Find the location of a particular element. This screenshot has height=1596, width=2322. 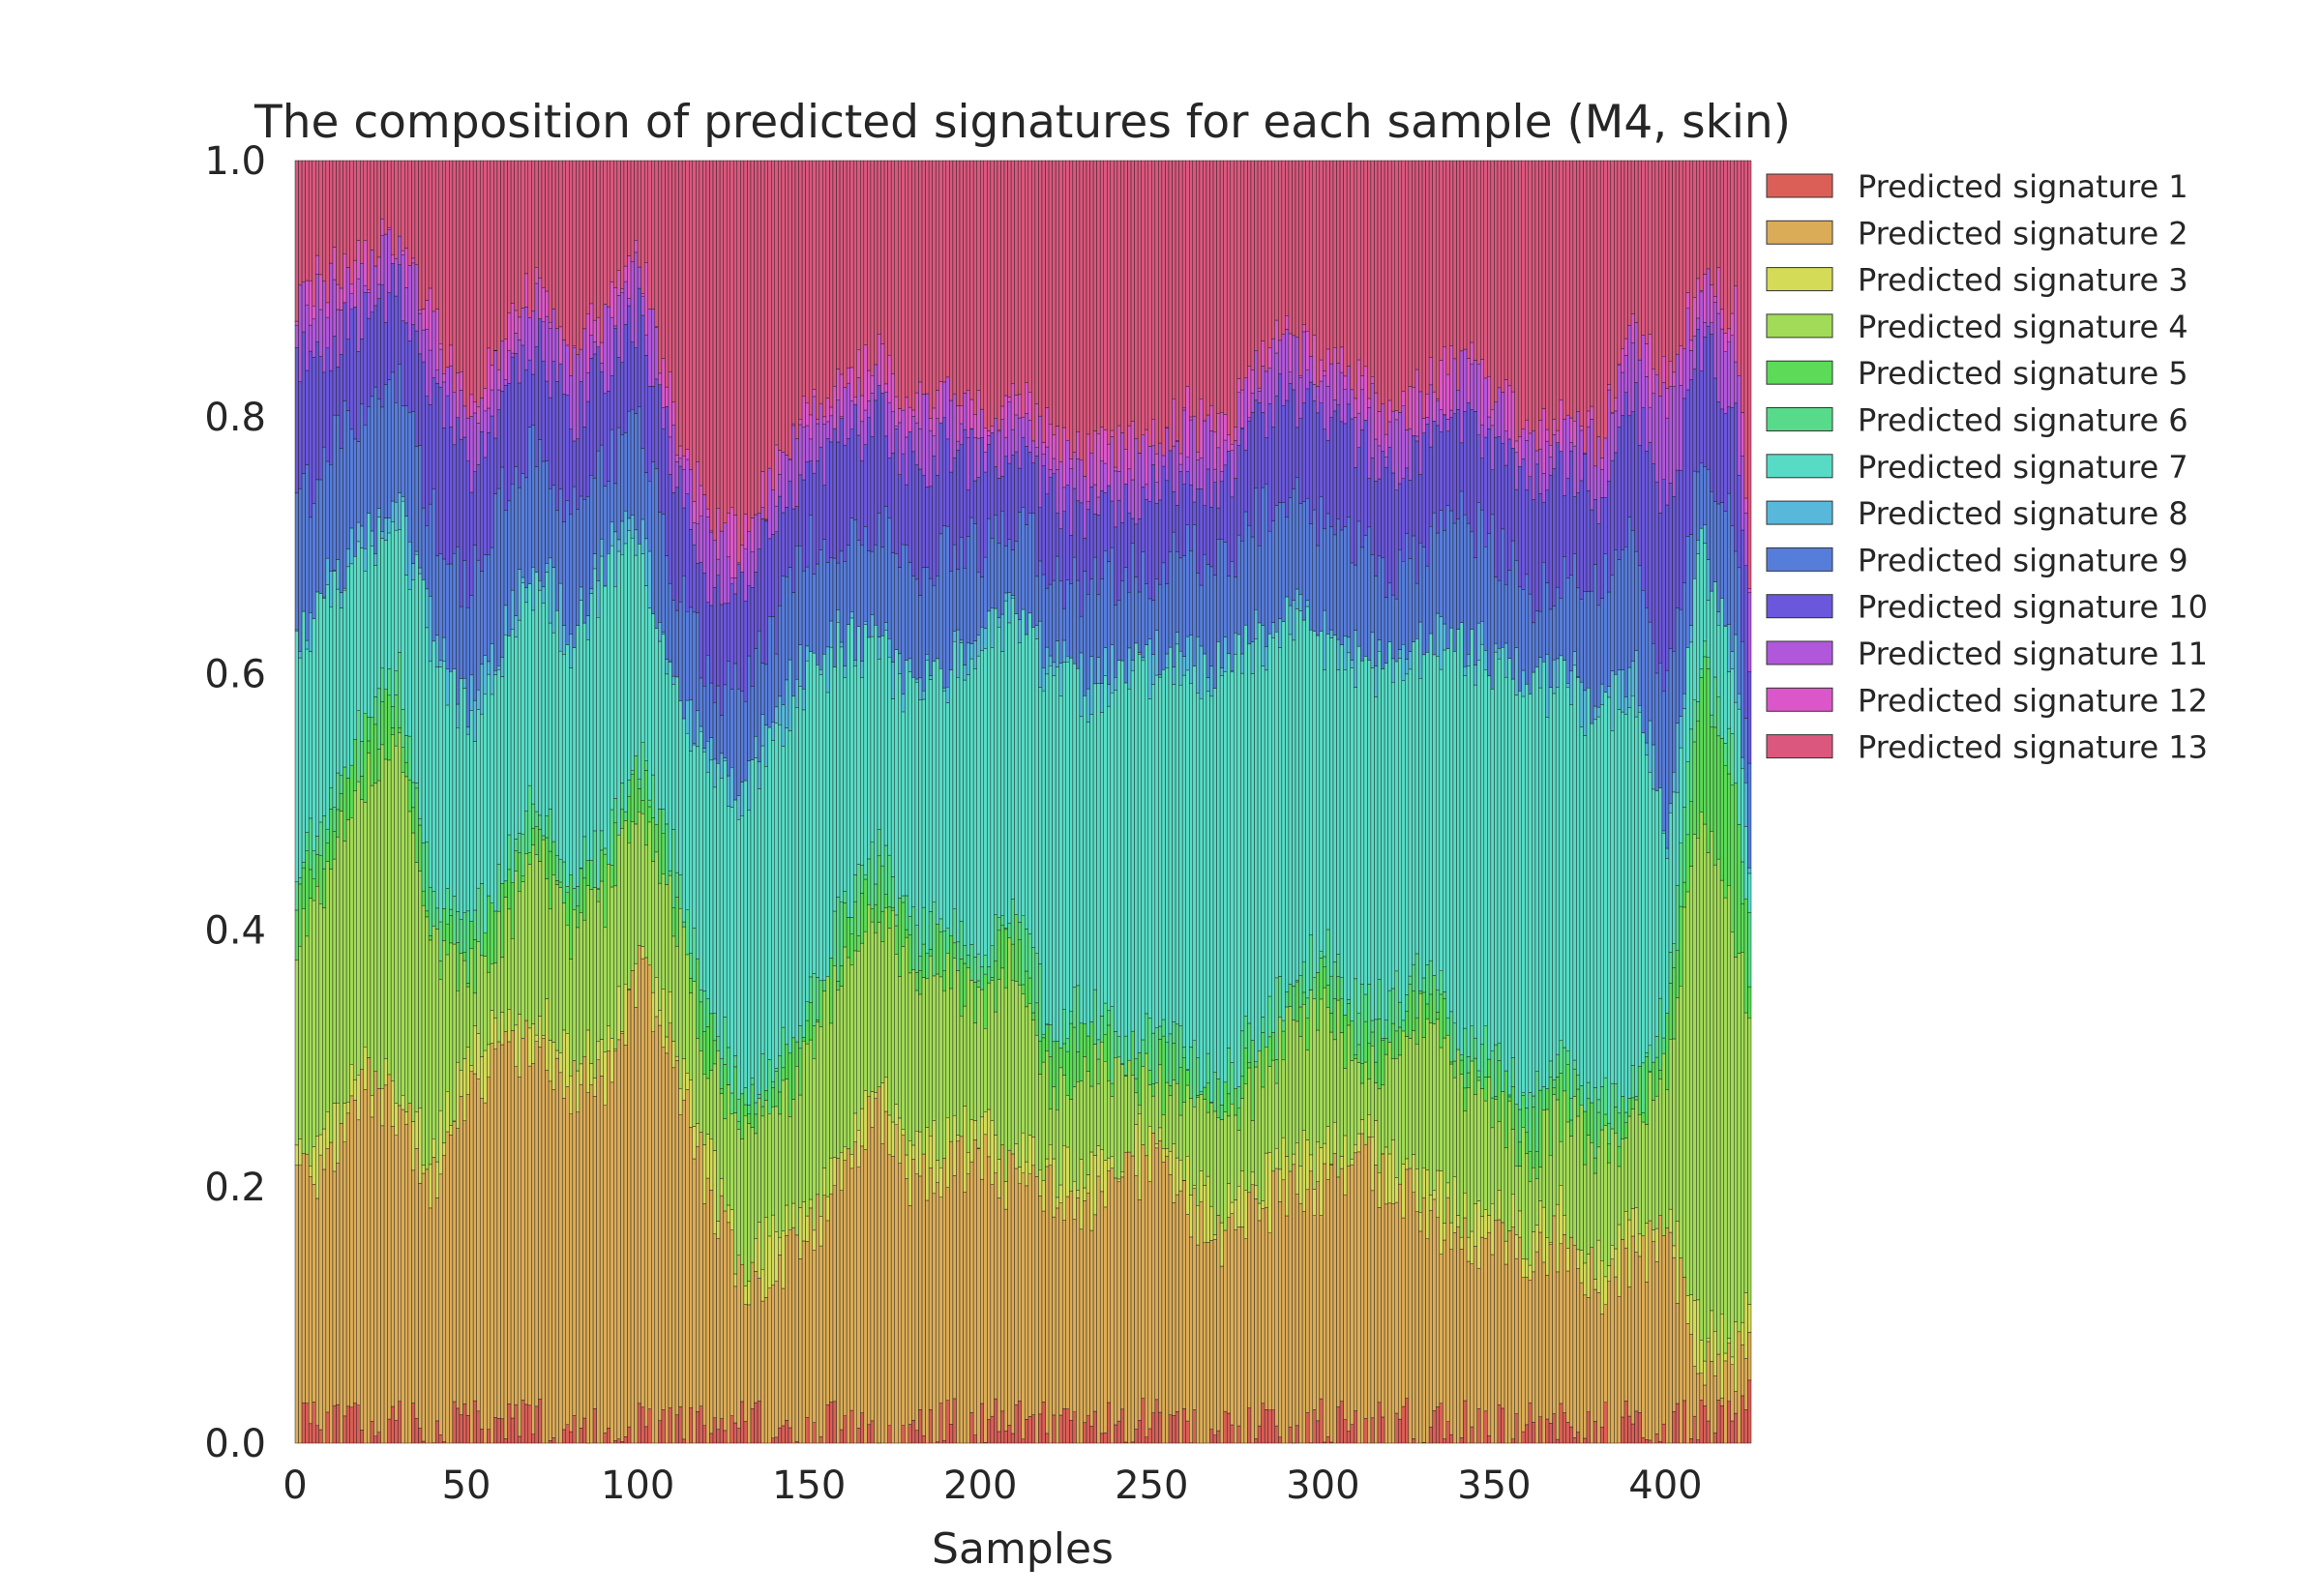

legend-label: Predicted signature 13 is located at coordinates (2033, 747).